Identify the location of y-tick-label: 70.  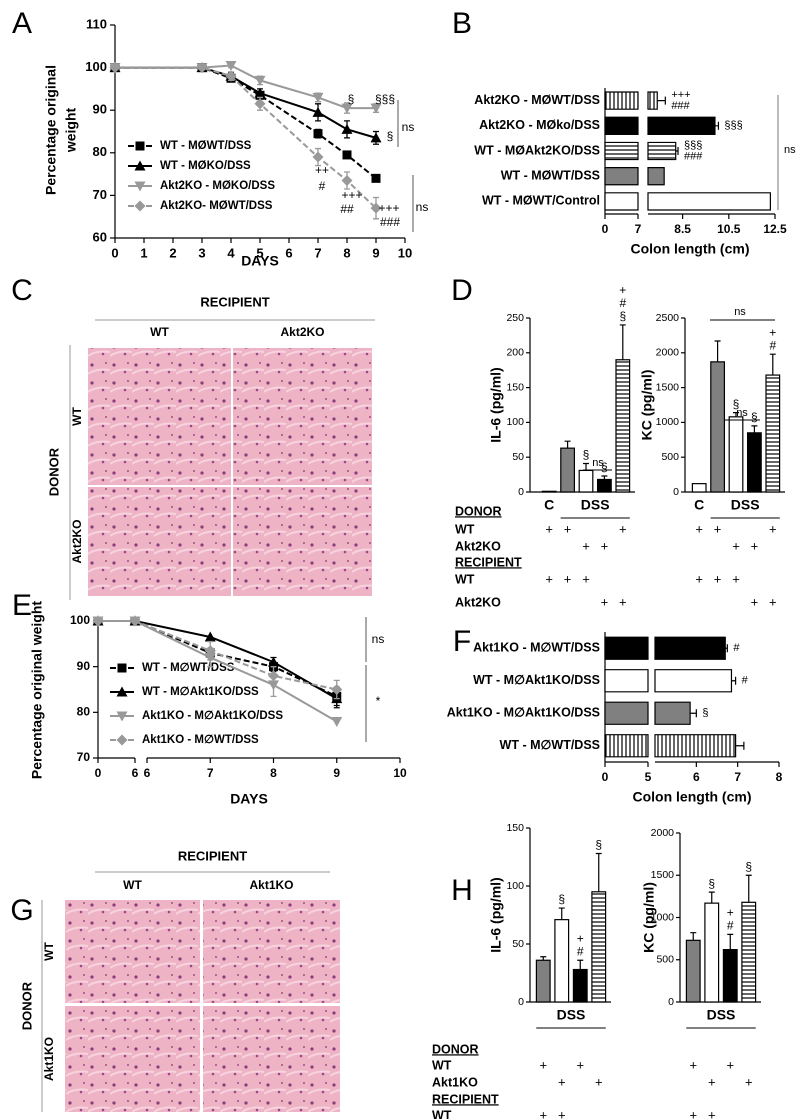
(84, 757).